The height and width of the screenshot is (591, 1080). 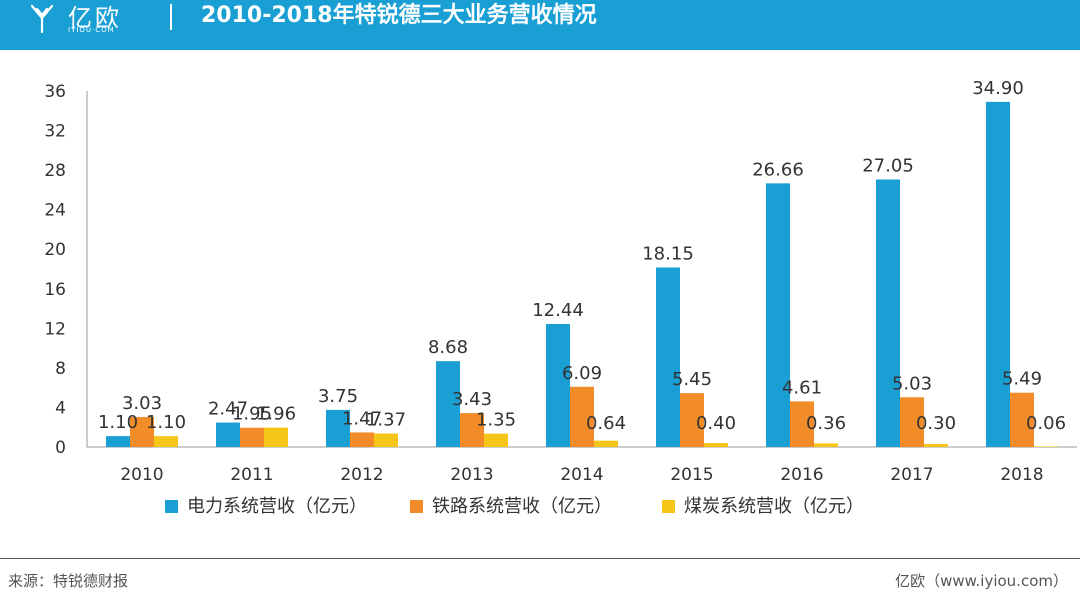 What do you see at coordinates (60, 369) in the screenshot?
I see `y-tick-label: 8` at bounding box center [60, 369].